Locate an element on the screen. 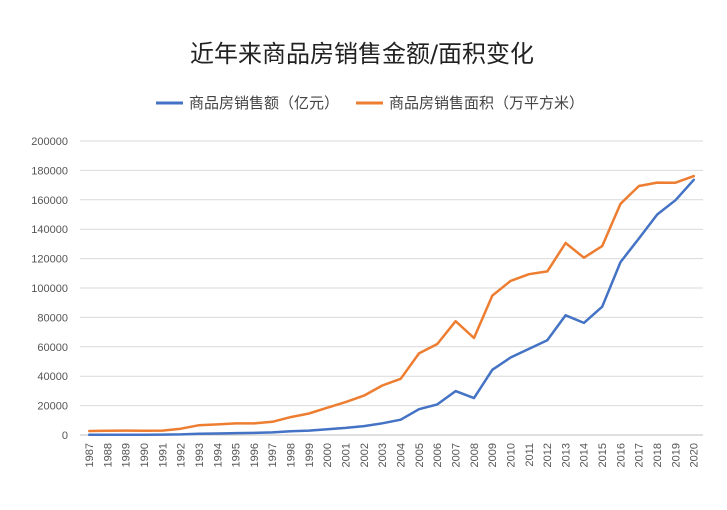 This screenshot has width=727, height=510. y-tick-label: 180000 is located at coordinates (49, 171).